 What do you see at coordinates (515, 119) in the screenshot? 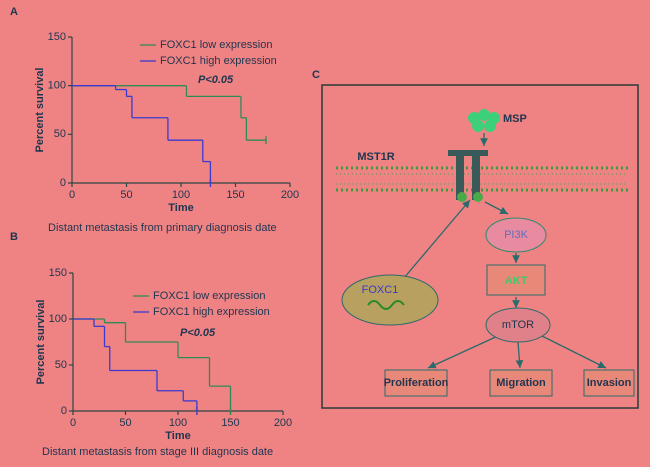
I see `ligand-label: MSP` at bounding box center [515, 119].